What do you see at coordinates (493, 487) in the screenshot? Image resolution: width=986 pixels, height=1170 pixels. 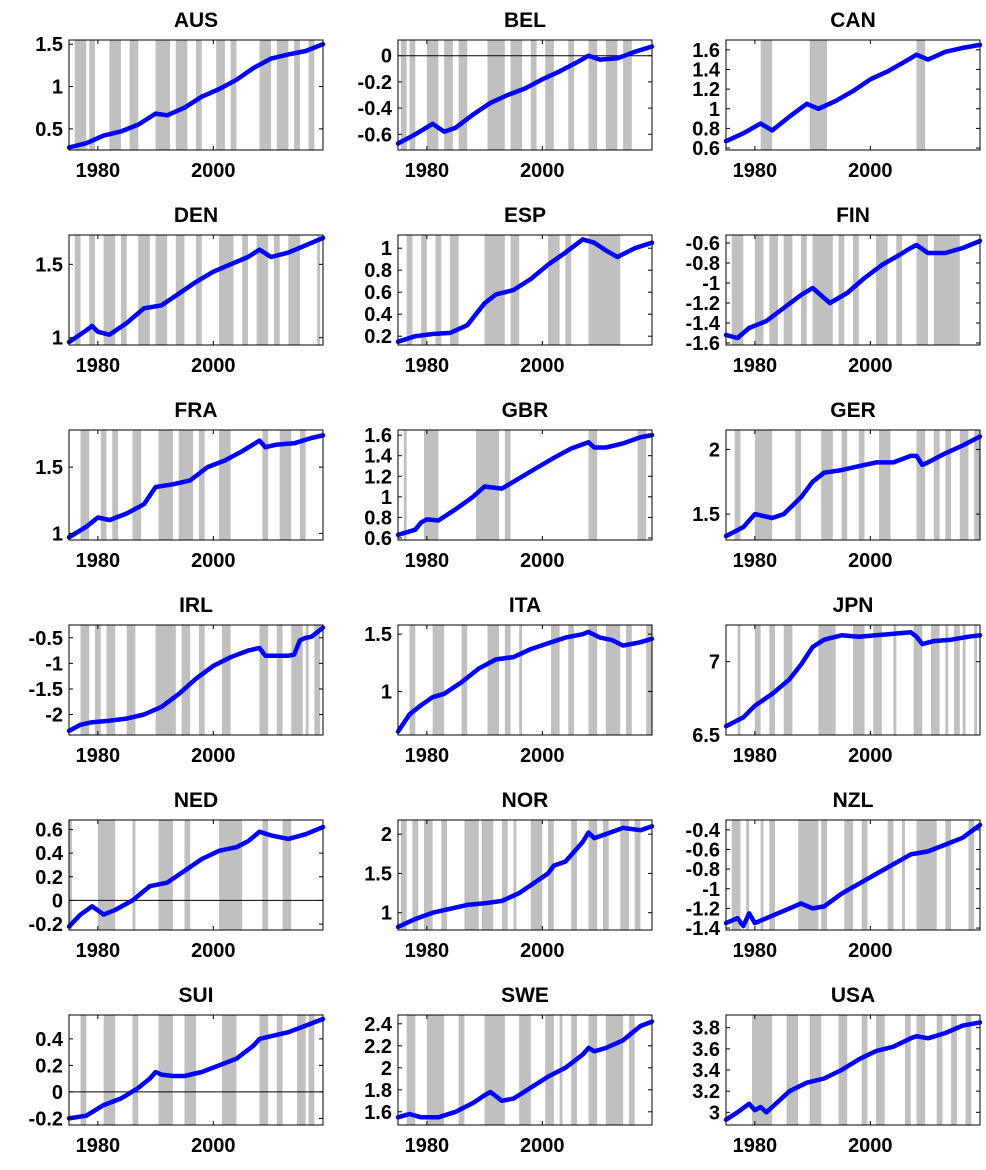 I see `chart-panel-gbr: GBR 0.6 0.8 1 1.2 1.4 1.6 1980 2000` at bounding box center [493, 487].